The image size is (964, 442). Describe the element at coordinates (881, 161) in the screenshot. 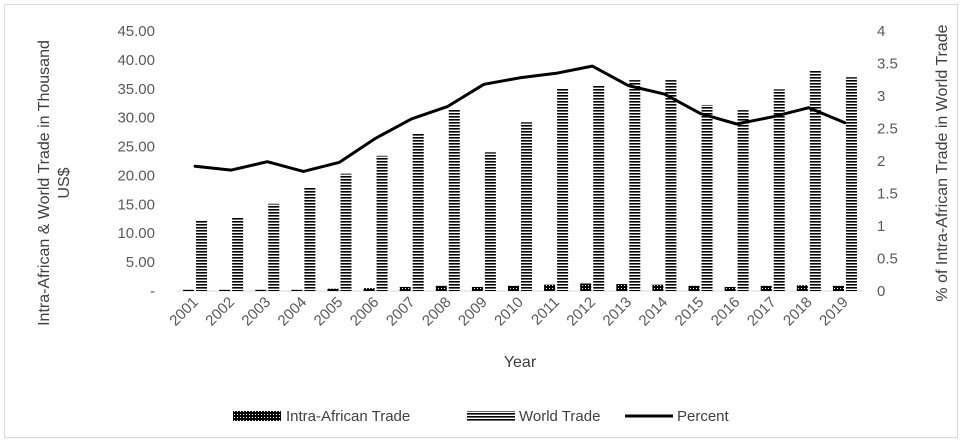

I see `y2-tick-label: 2` at that location.